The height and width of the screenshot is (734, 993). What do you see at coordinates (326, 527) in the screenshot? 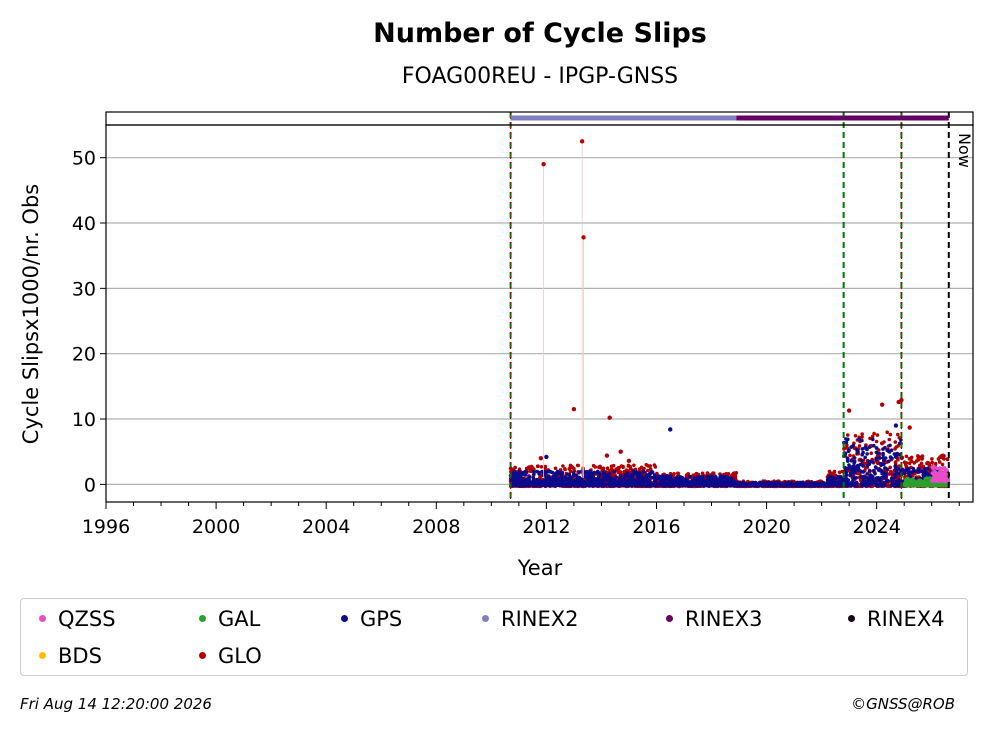
I see `x-tick-label: 2004` at bounding box center [326, 527].